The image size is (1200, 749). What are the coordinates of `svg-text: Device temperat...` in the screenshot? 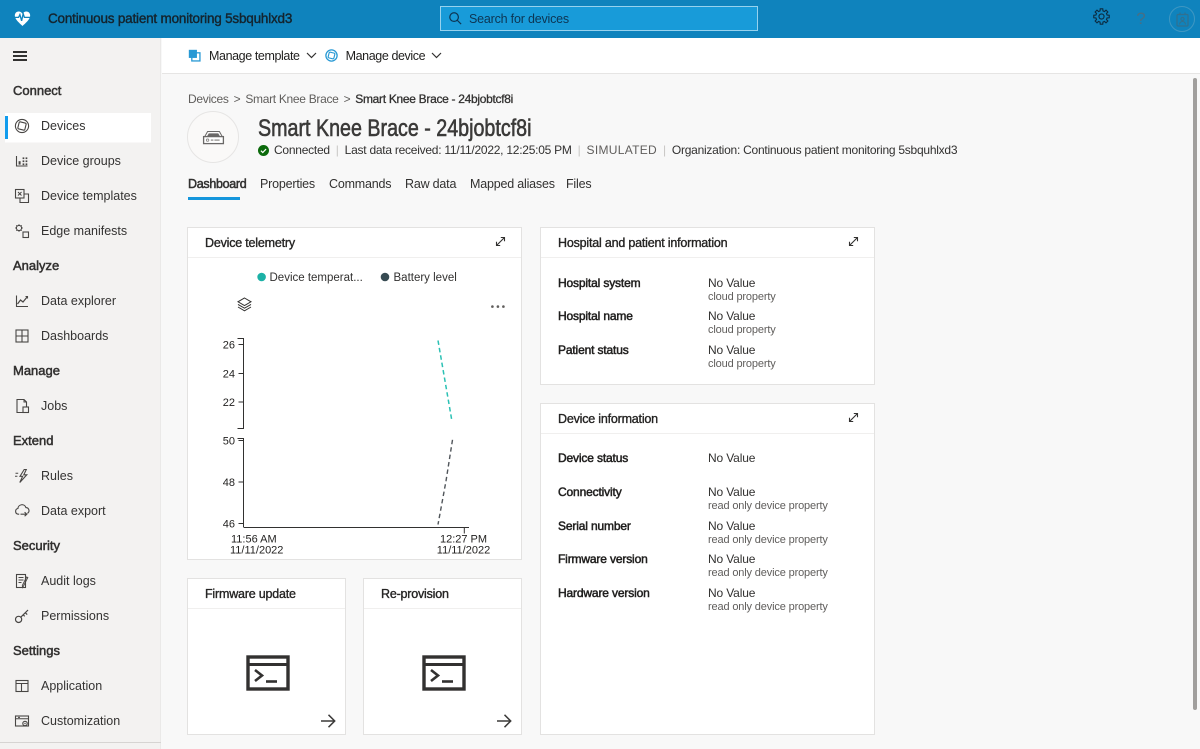 It's located at (316, 278).